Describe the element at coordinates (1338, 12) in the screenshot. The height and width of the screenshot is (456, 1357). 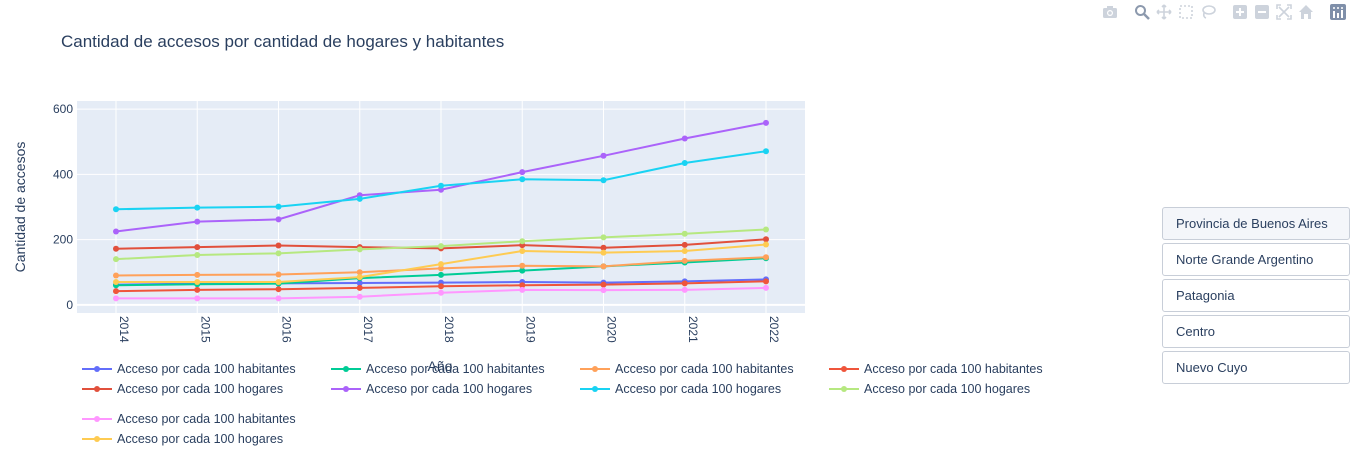
I see `plotly-logo-icon` at that location.